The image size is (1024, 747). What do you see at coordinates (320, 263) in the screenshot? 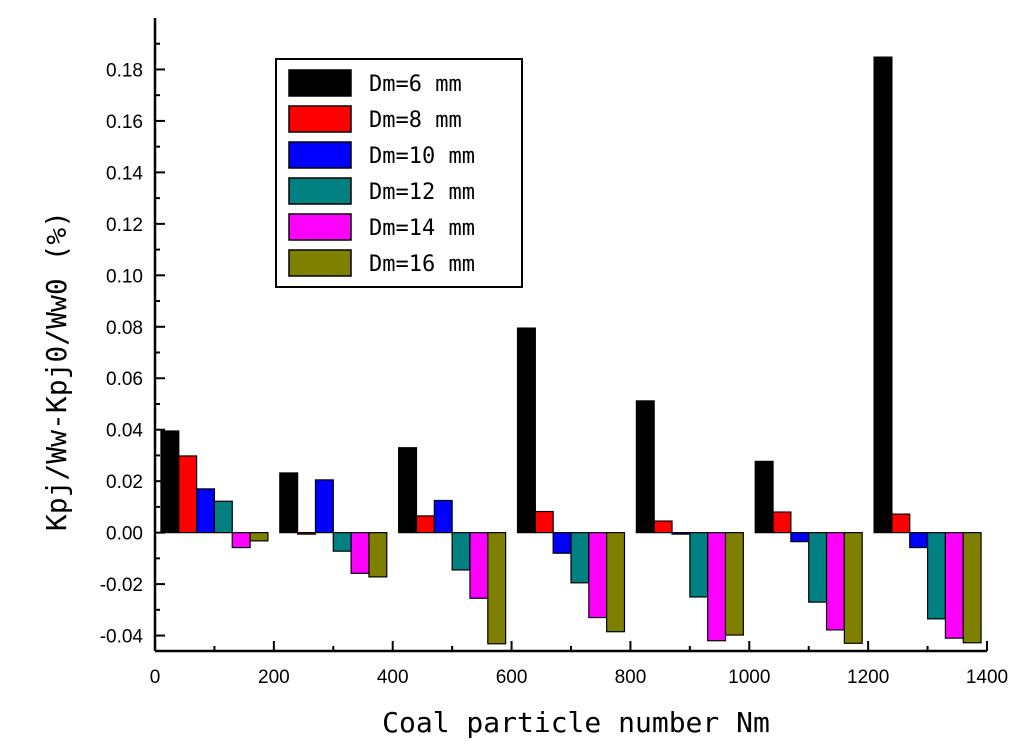
I see `legend-swatch-dm-16-mm` at bounding box center [320, 263].